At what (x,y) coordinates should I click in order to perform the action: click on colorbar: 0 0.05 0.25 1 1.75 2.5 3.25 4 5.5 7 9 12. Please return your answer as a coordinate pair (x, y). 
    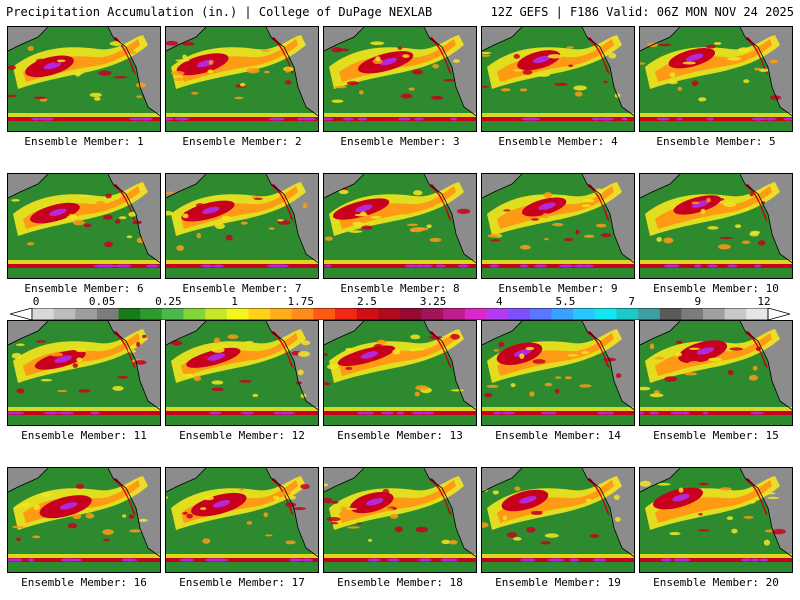
    Looking at the image, I should click on (400, 308).